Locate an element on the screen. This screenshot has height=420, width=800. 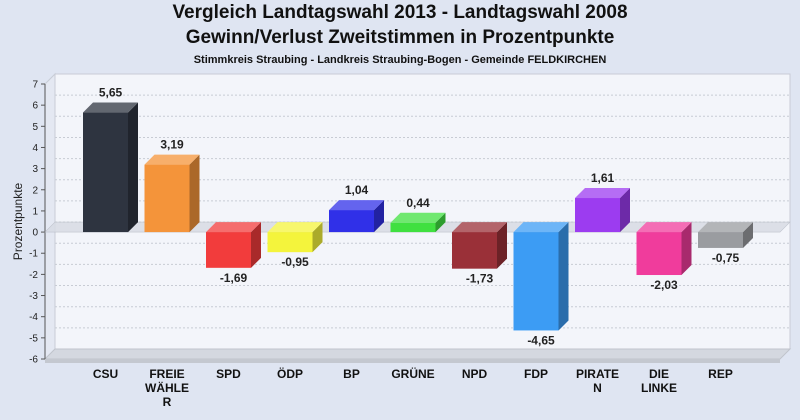
data-label: 0,44 is located at coordinates (418, 203).